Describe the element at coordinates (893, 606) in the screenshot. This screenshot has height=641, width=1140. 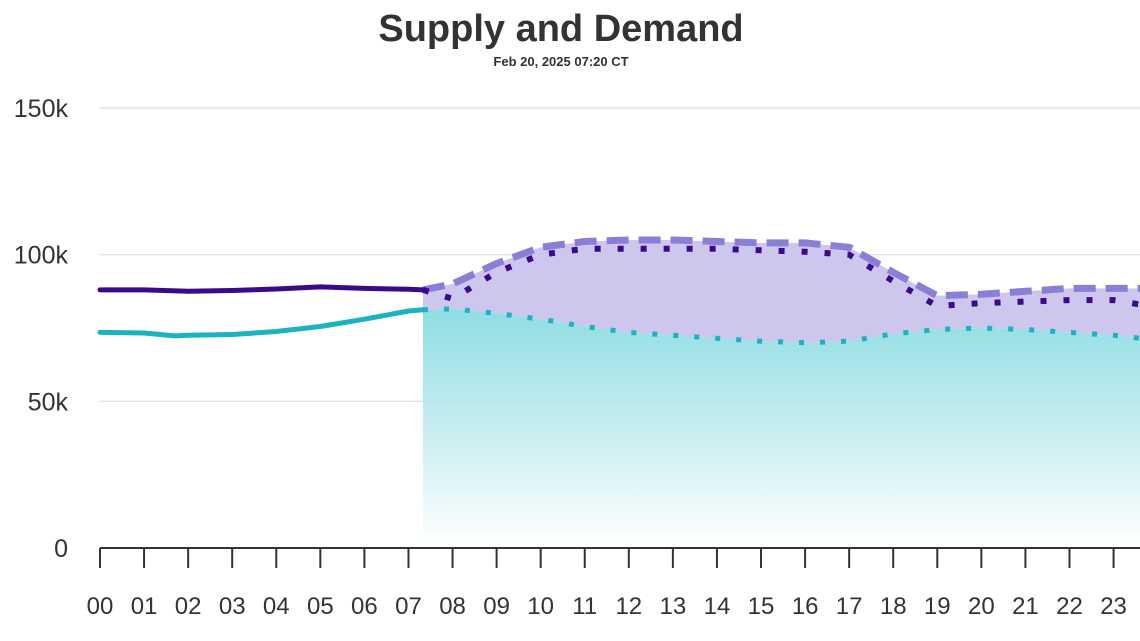
I see `x-tick-label-18: 18` at that location.